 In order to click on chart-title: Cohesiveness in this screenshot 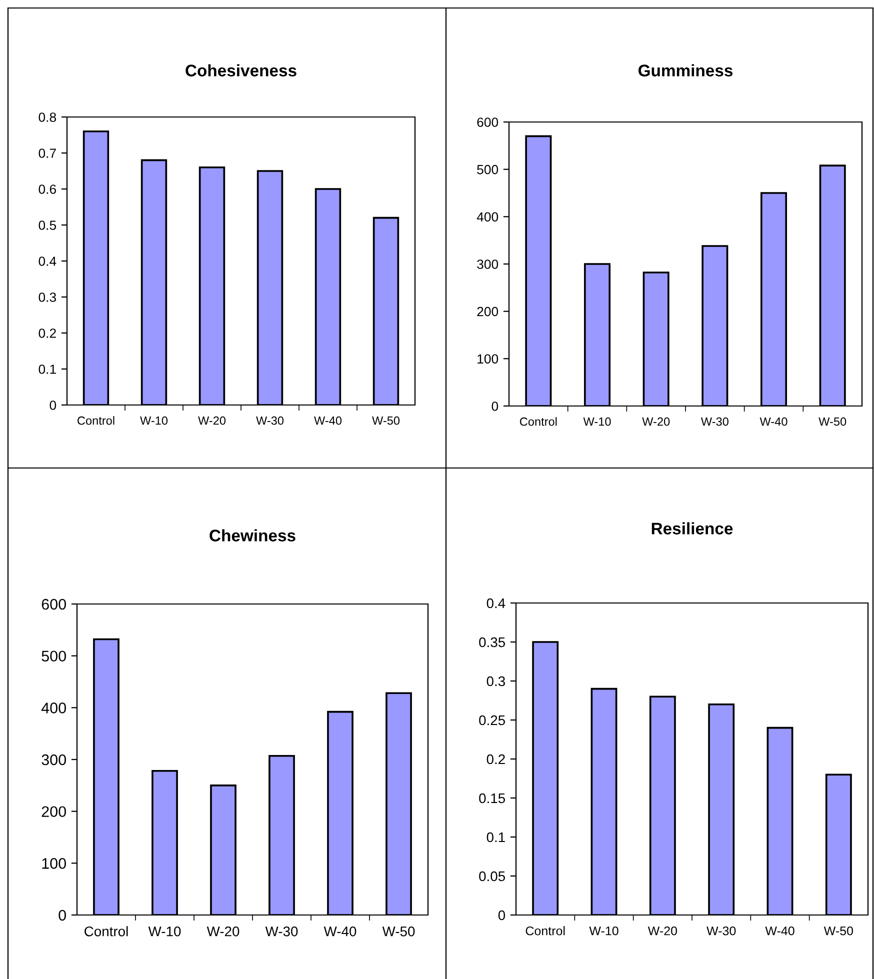, I will do `click(241, 70)`.